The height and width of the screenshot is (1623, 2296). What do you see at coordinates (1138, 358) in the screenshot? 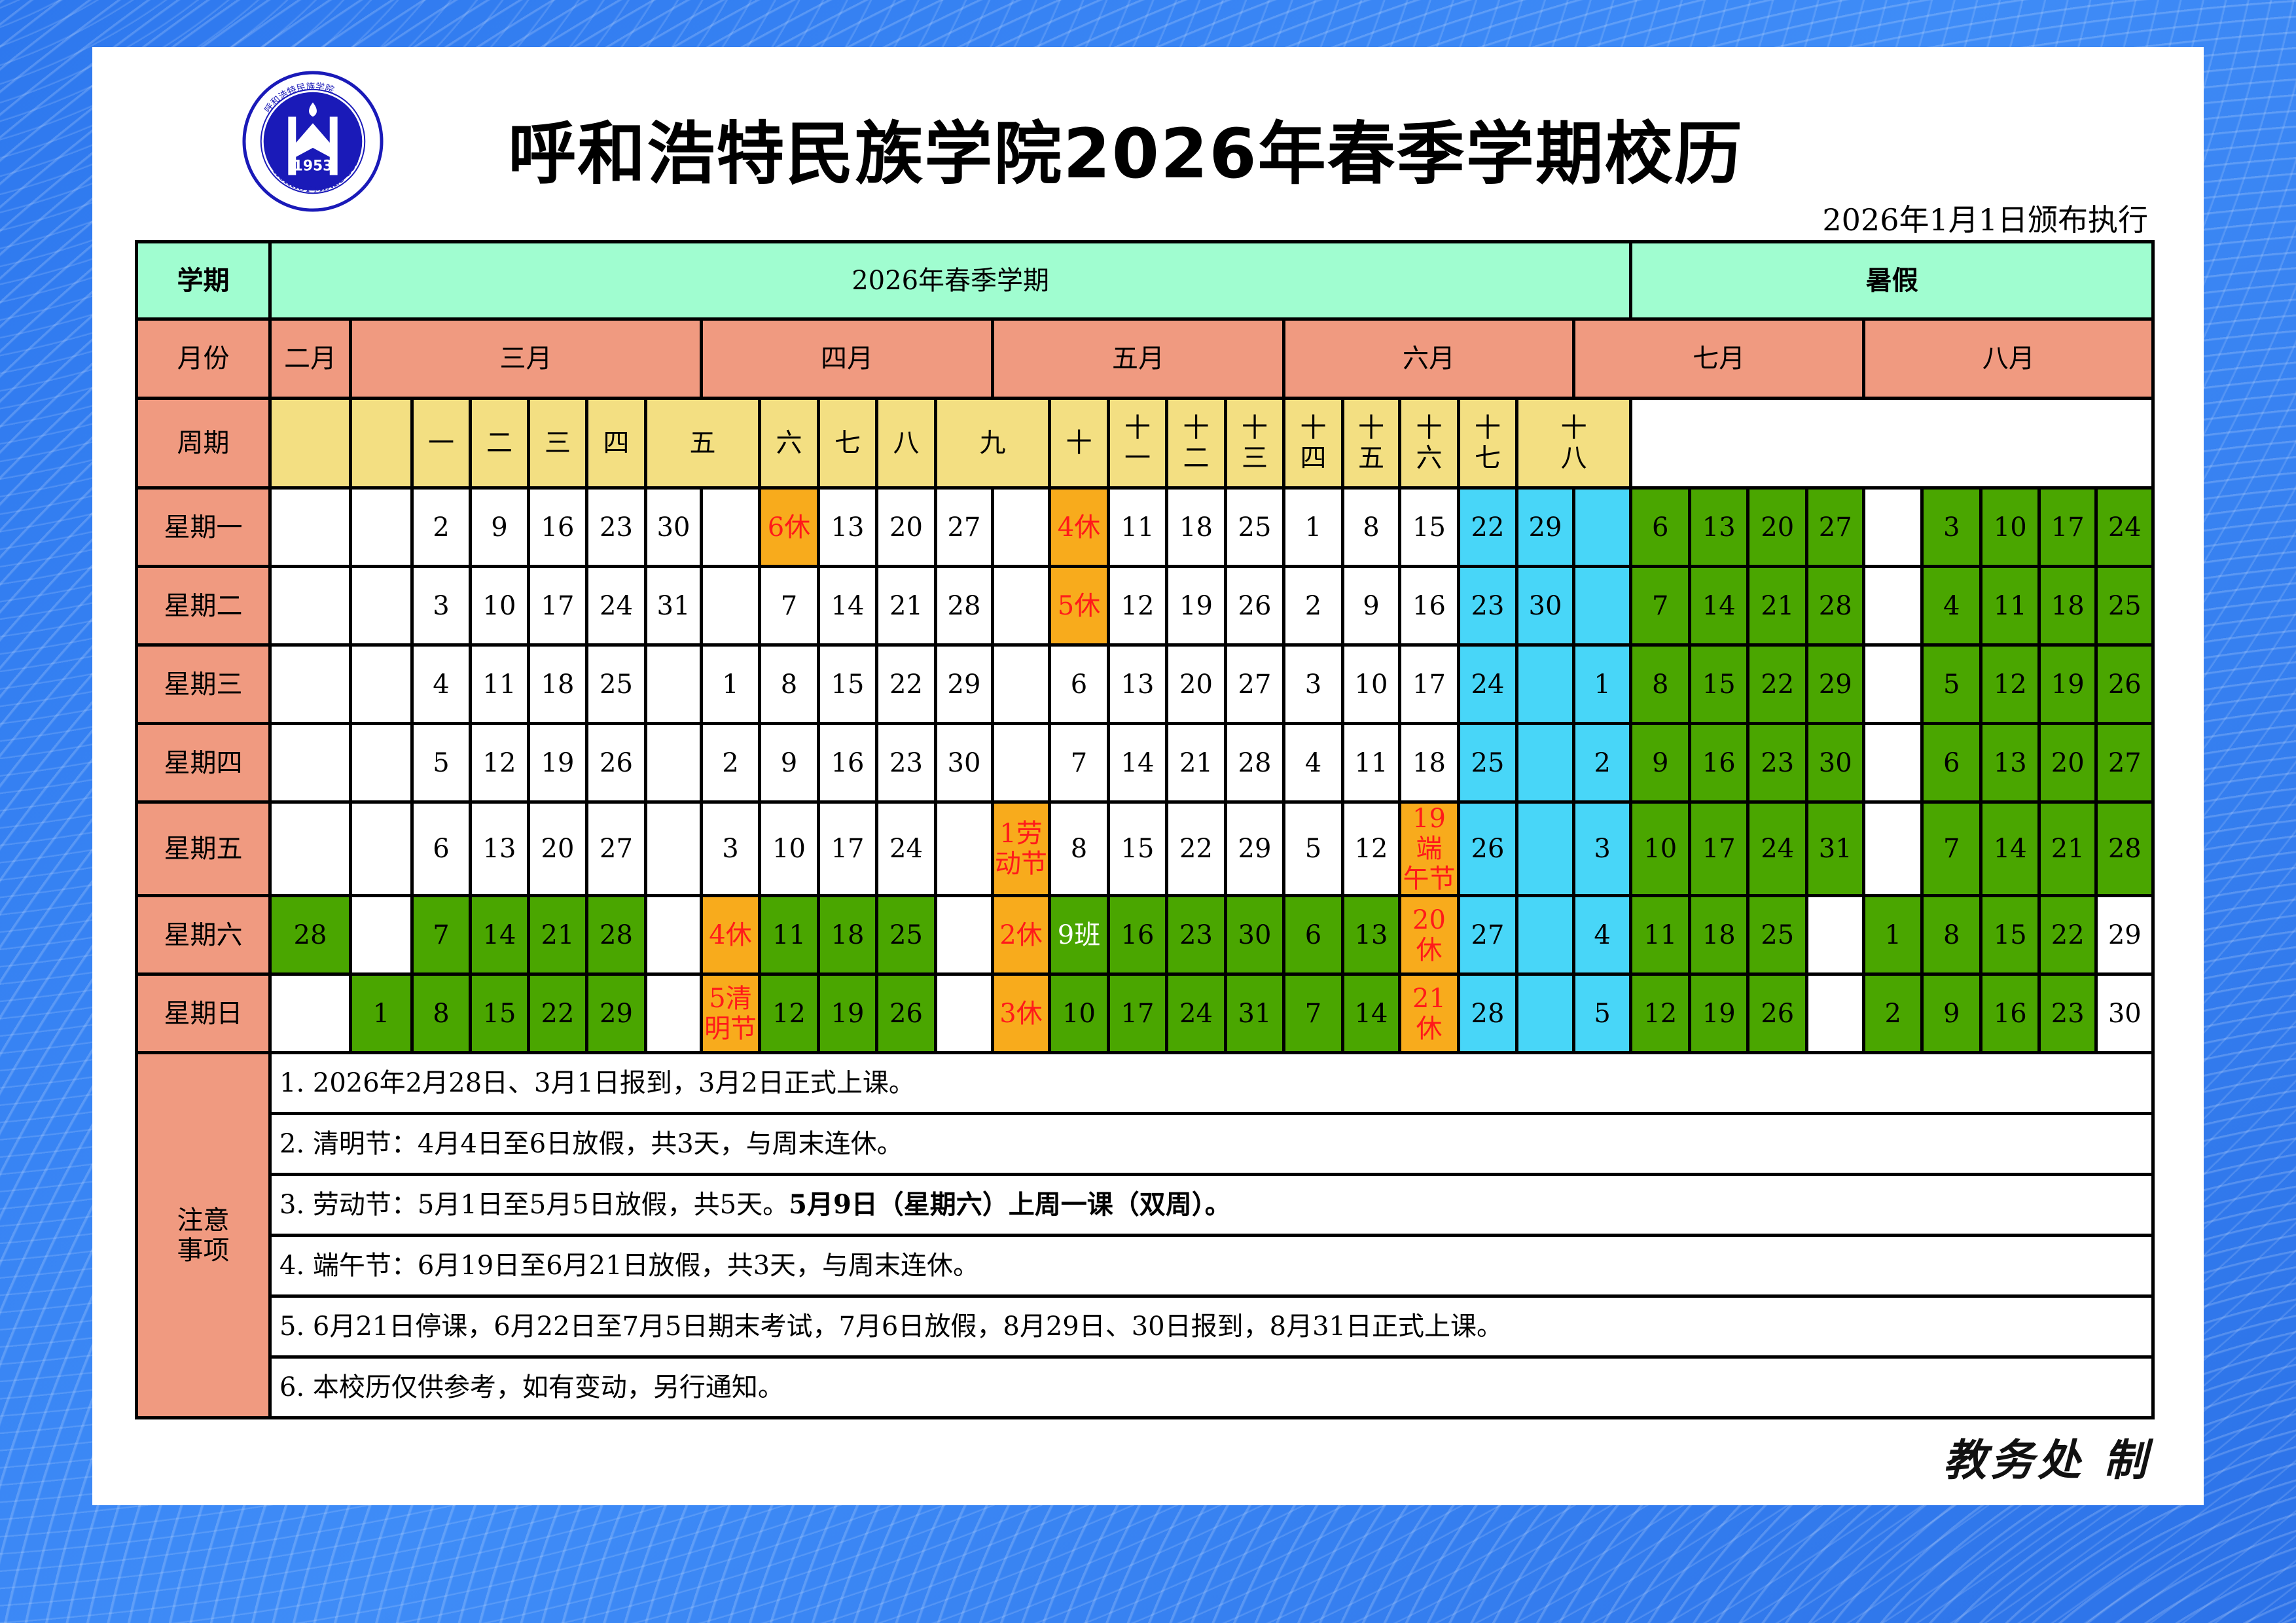
I see `month-cell: 五月` at bounding box center [1138, 358].